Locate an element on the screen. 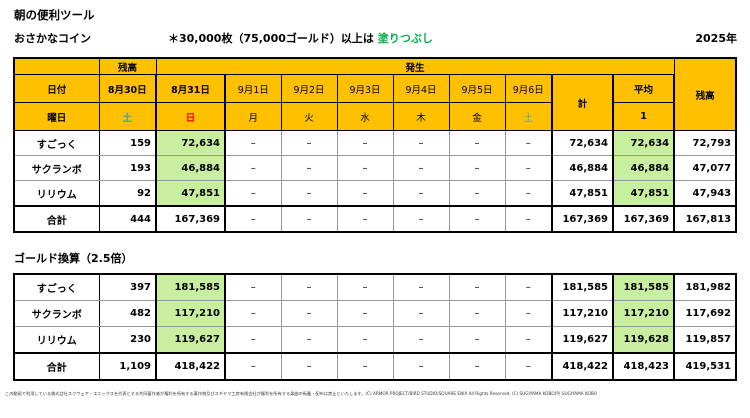  header-date: 9月2日 is located at coordinates (309, 88).